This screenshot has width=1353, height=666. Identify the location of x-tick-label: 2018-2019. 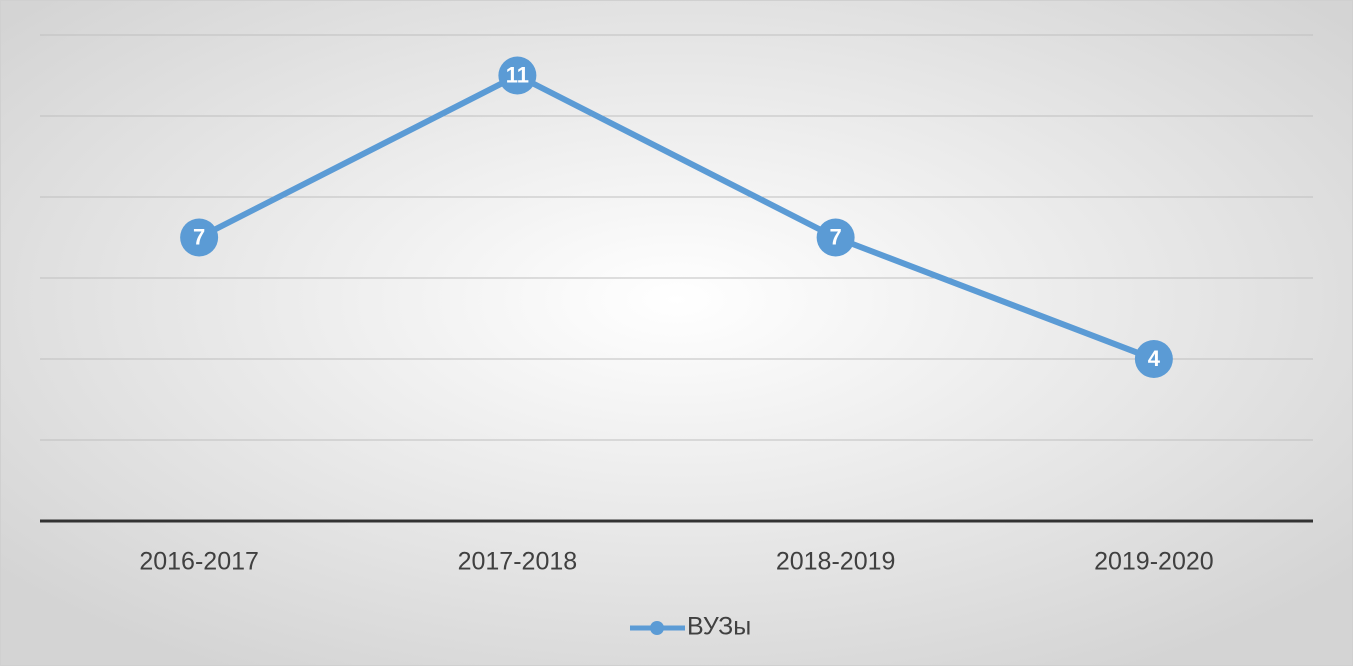
(836, 562).